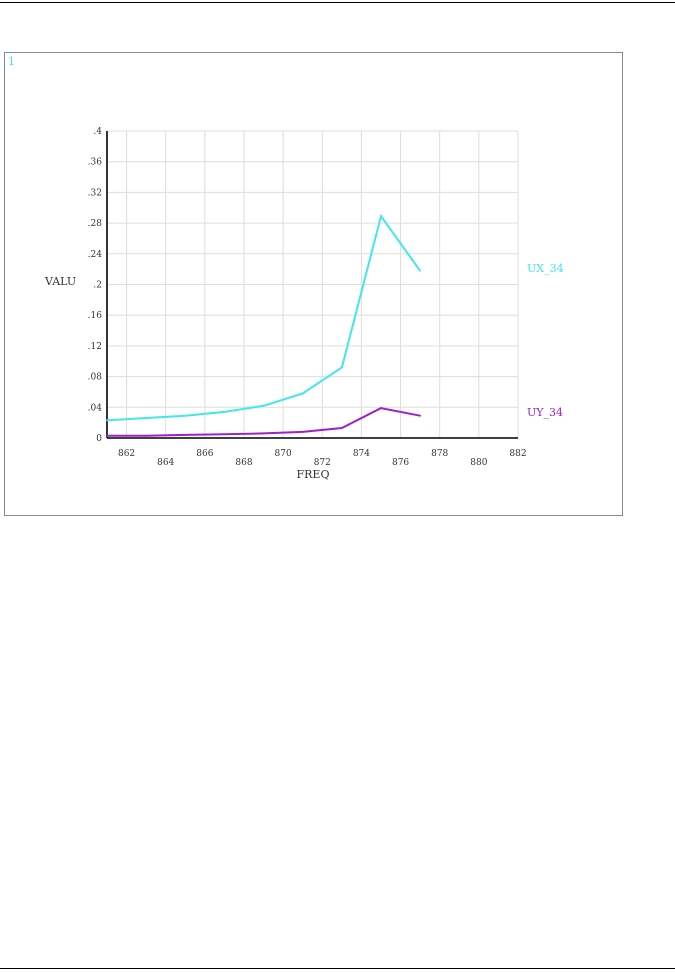  Describe the element at coordinates (165, 463) in the screenshot. I see `x-tick-label: 864` at that location.